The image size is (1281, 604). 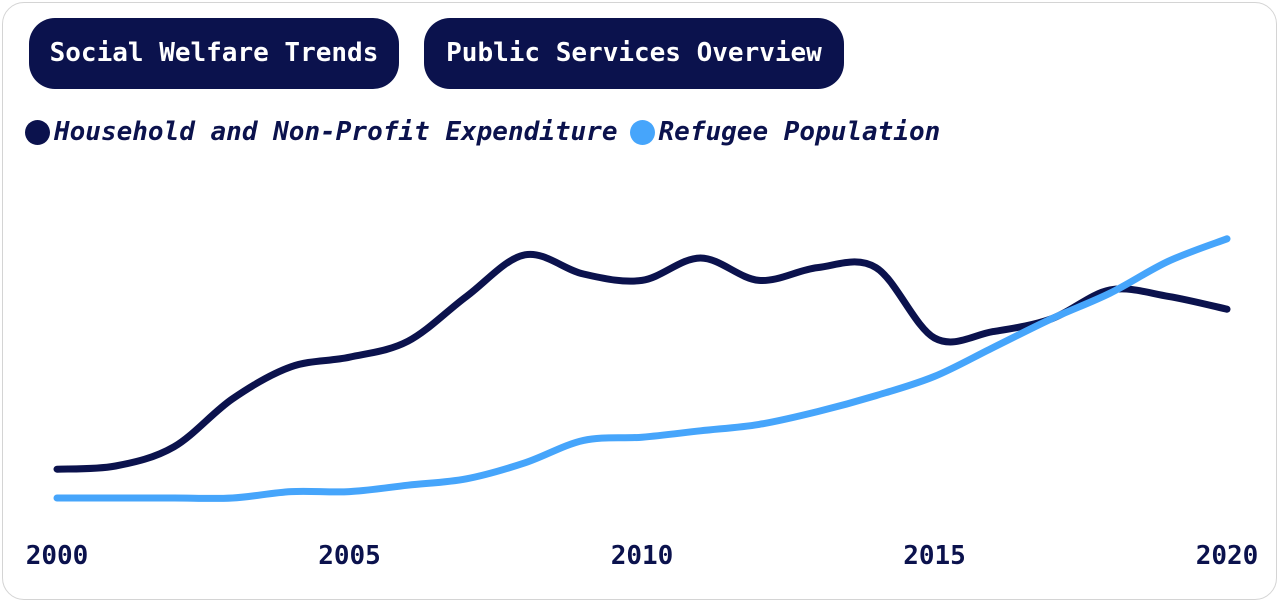 What do you see at coordinates (1169, 296) in the screenshot?
I see `data-point-expenditure-2019` at bounding box center [1169, 296].